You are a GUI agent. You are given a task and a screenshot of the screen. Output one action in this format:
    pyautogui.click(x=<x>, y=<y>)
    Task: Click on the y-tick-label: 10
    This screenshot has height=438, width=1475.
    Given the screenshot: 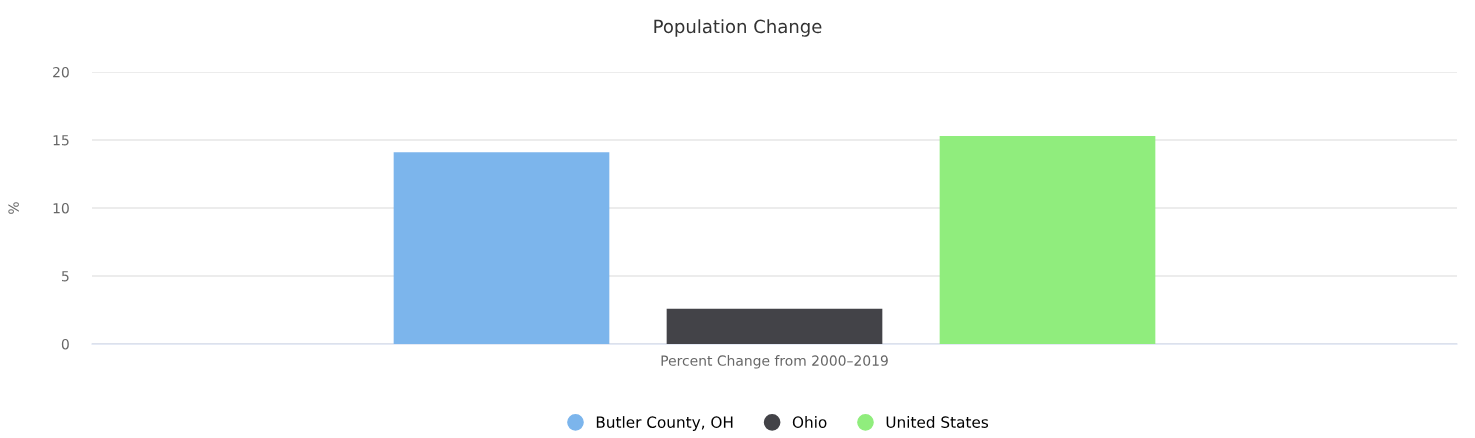 What is the action you would take?
    pyautogui.click(x=61, y=208)
    